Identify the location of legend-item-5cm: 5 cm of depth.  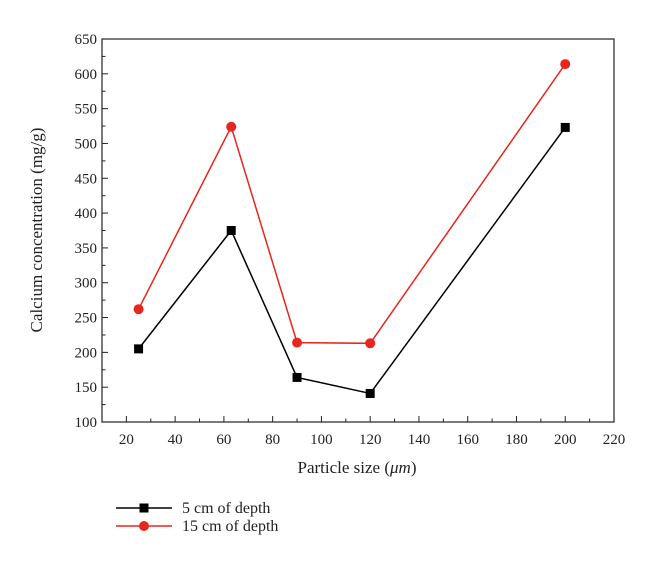
(193, 508).